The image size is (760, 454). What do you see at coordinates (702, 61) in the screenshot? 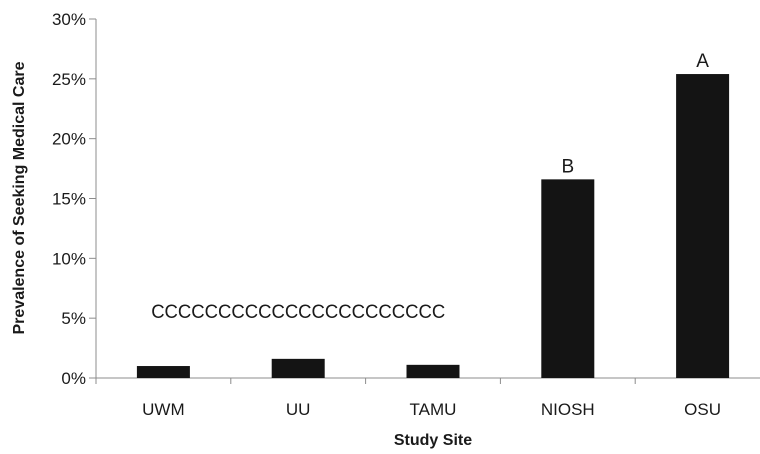
I see `annotation-a: A` at bounding box center [702, 61].